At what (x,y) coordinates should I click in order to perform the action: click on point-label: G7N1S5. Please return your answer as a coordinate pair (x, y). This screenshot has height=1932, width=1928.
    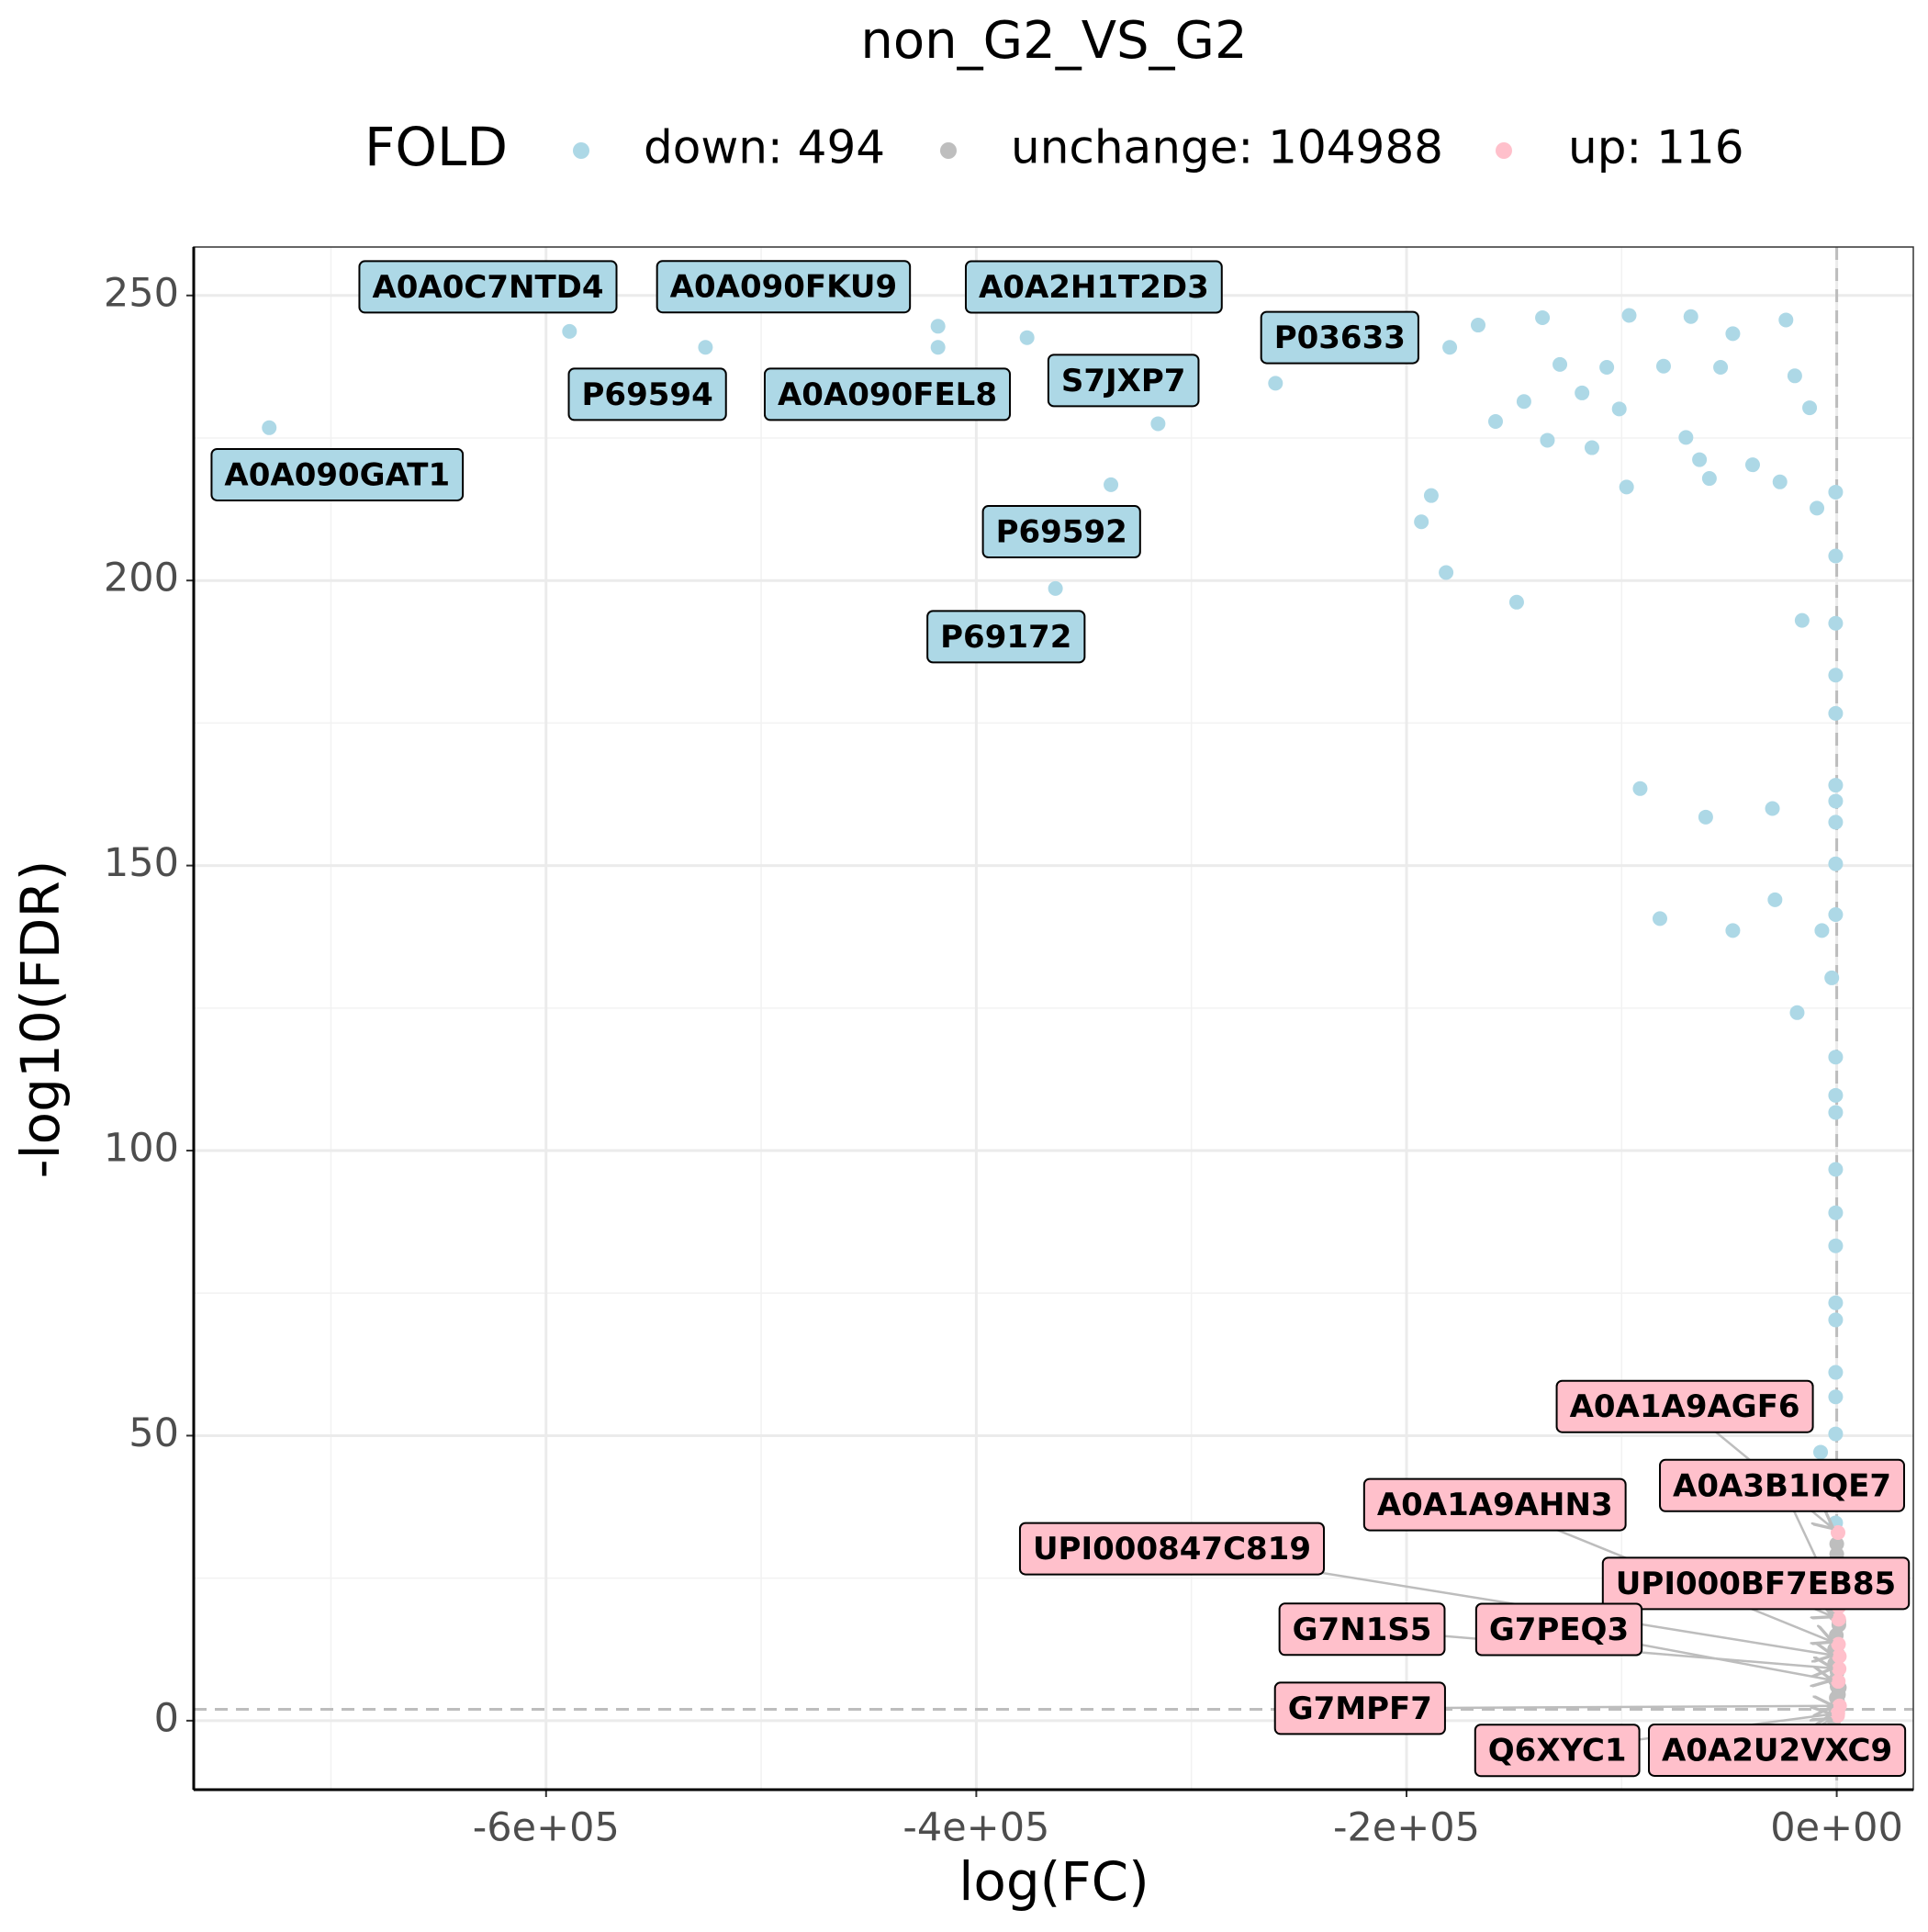
    Looking at the image, I should click on (1362, 1630).